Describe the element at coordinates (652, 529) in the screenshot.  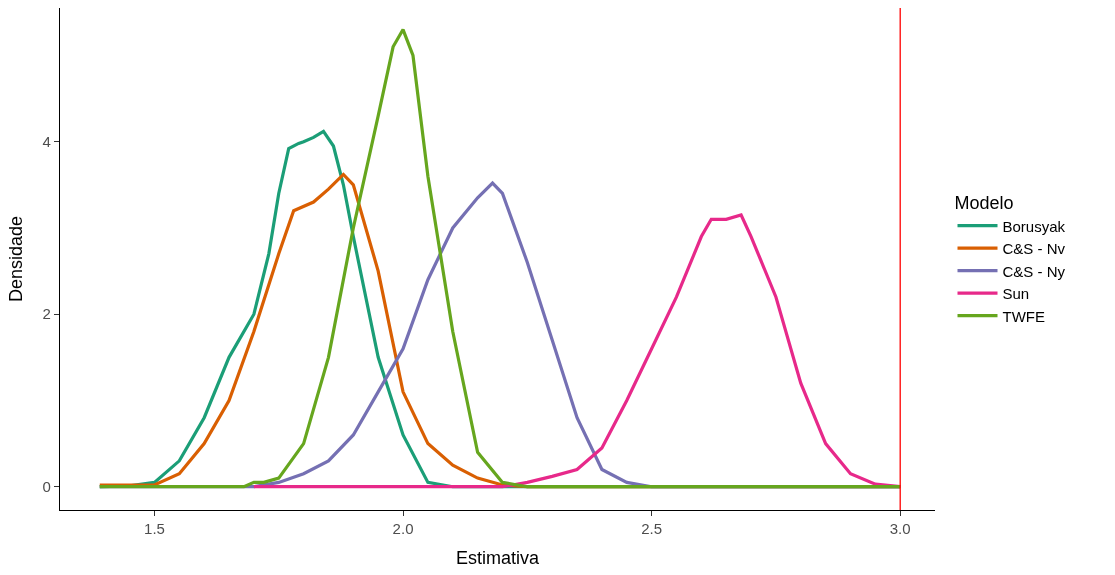
I see `x-tick-label: 2.5` at that location.